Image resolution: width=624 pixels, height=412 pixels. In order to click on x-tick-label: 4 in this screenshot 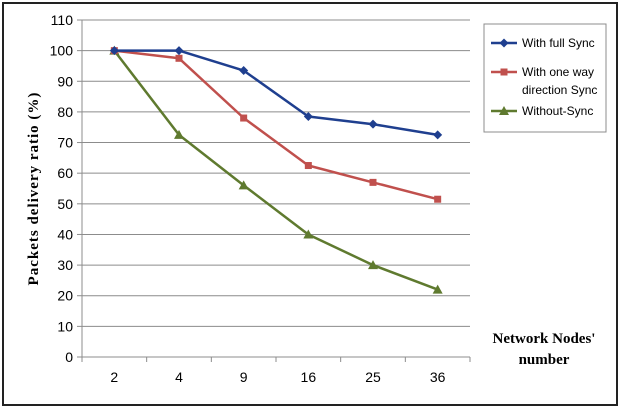, I will do `click(179, 377)`.